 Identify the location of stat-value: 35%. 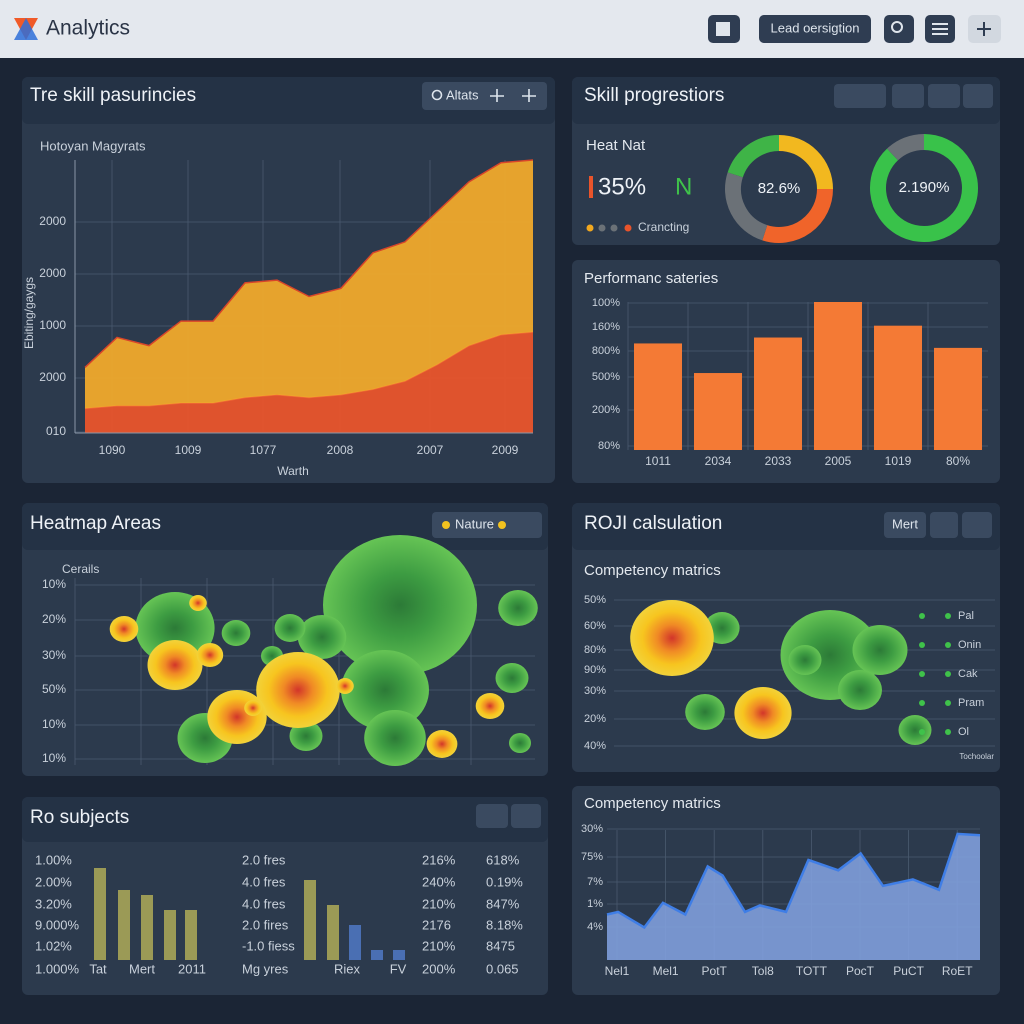
(622, 186).